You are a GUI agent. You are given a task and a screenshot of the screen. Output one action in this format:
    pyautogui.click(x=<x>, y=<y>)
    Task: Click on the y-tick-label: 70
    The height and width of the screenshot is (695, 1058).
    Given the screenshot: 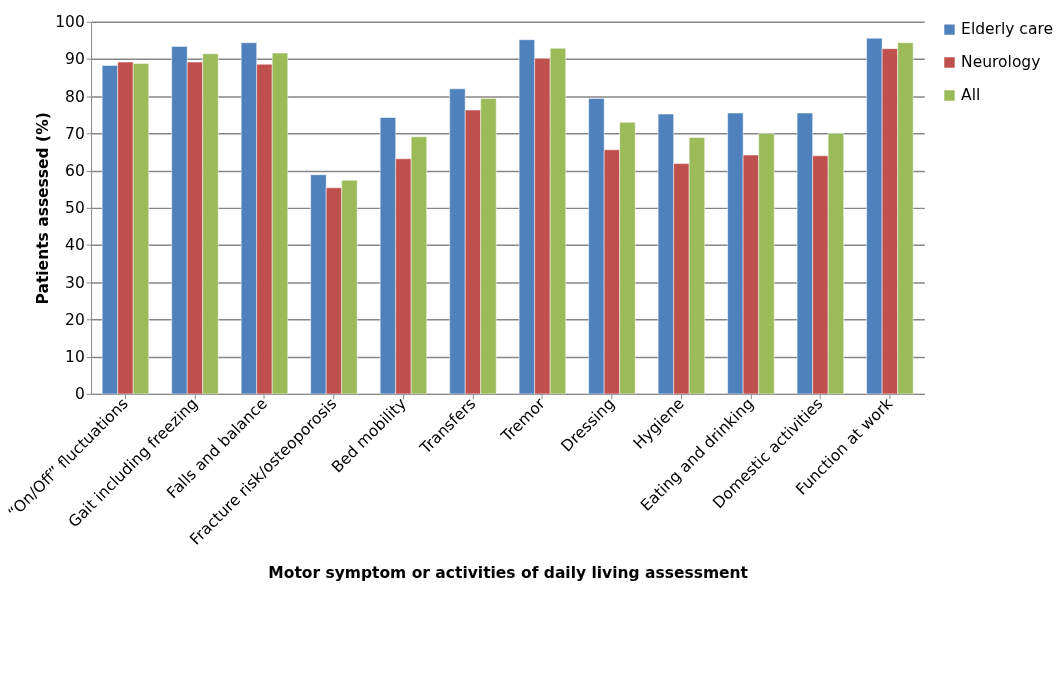 What is the action you would take?
    pyautogui.click(x=75, y=133)
    